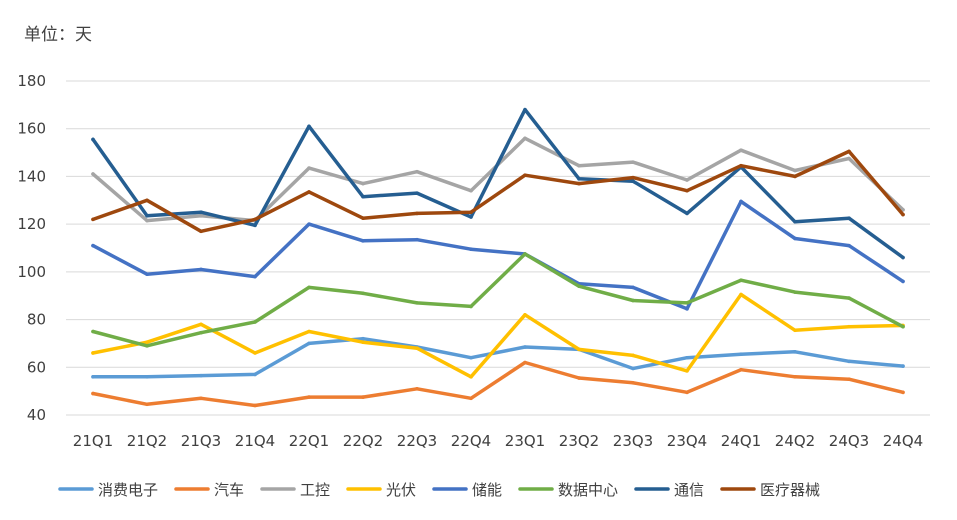 The image size is (957, 520). Describe the element at coordinates (579, 441) in the screenshot. I see `x-tick-label: 23Q2` at that location.